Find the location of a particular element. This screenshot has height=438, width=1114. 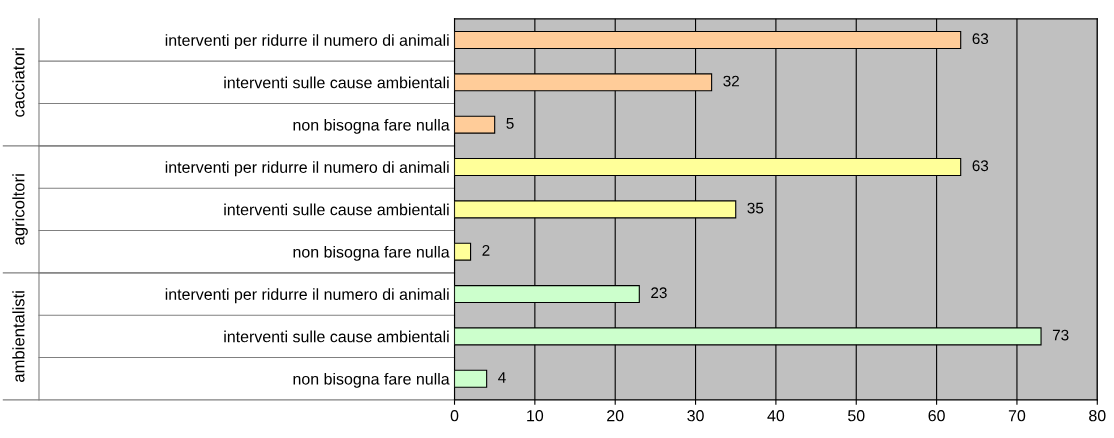

x-tick-label: 20 is located at coordinates (615, 416).